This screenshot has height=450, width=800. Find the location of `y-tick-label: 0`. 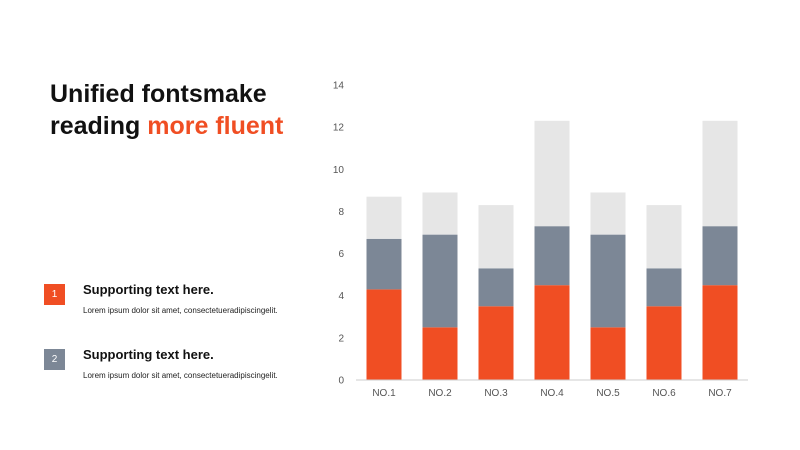

y-tick-label: 0 is located at coordinates (341, 381).